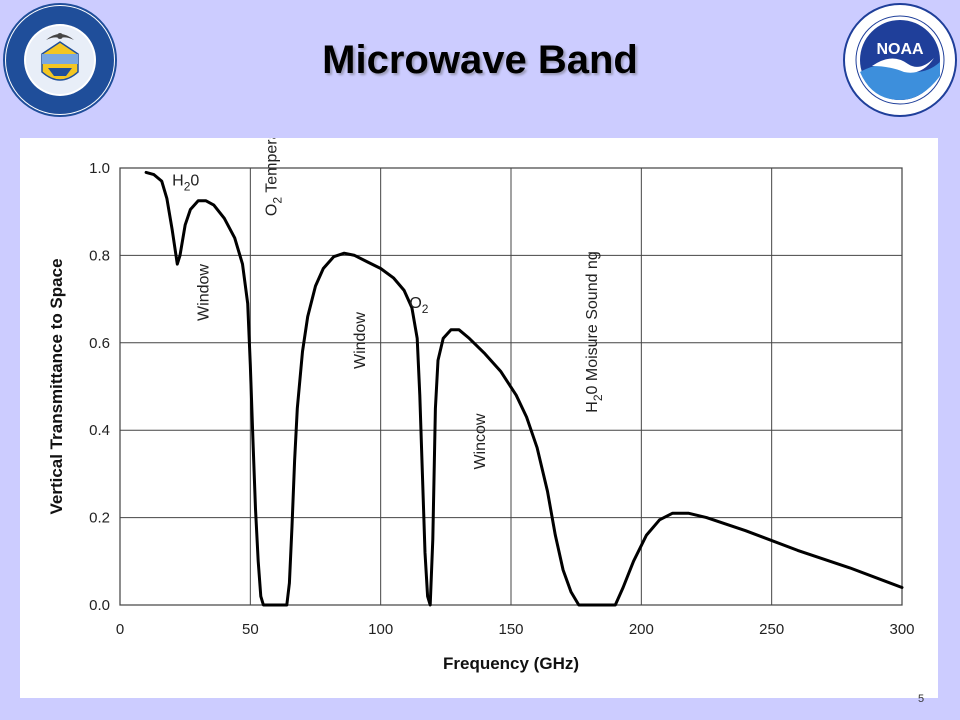  Describe the element at coordinates (185, 182) in the screenshot. I see `annotation-h20: H20` at that location.